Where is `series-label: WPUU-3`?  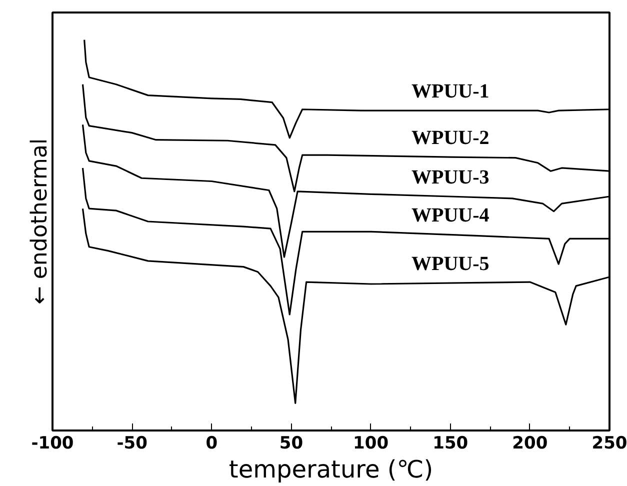 series-label: WPUU-3 is located at coordinates (450, 177).